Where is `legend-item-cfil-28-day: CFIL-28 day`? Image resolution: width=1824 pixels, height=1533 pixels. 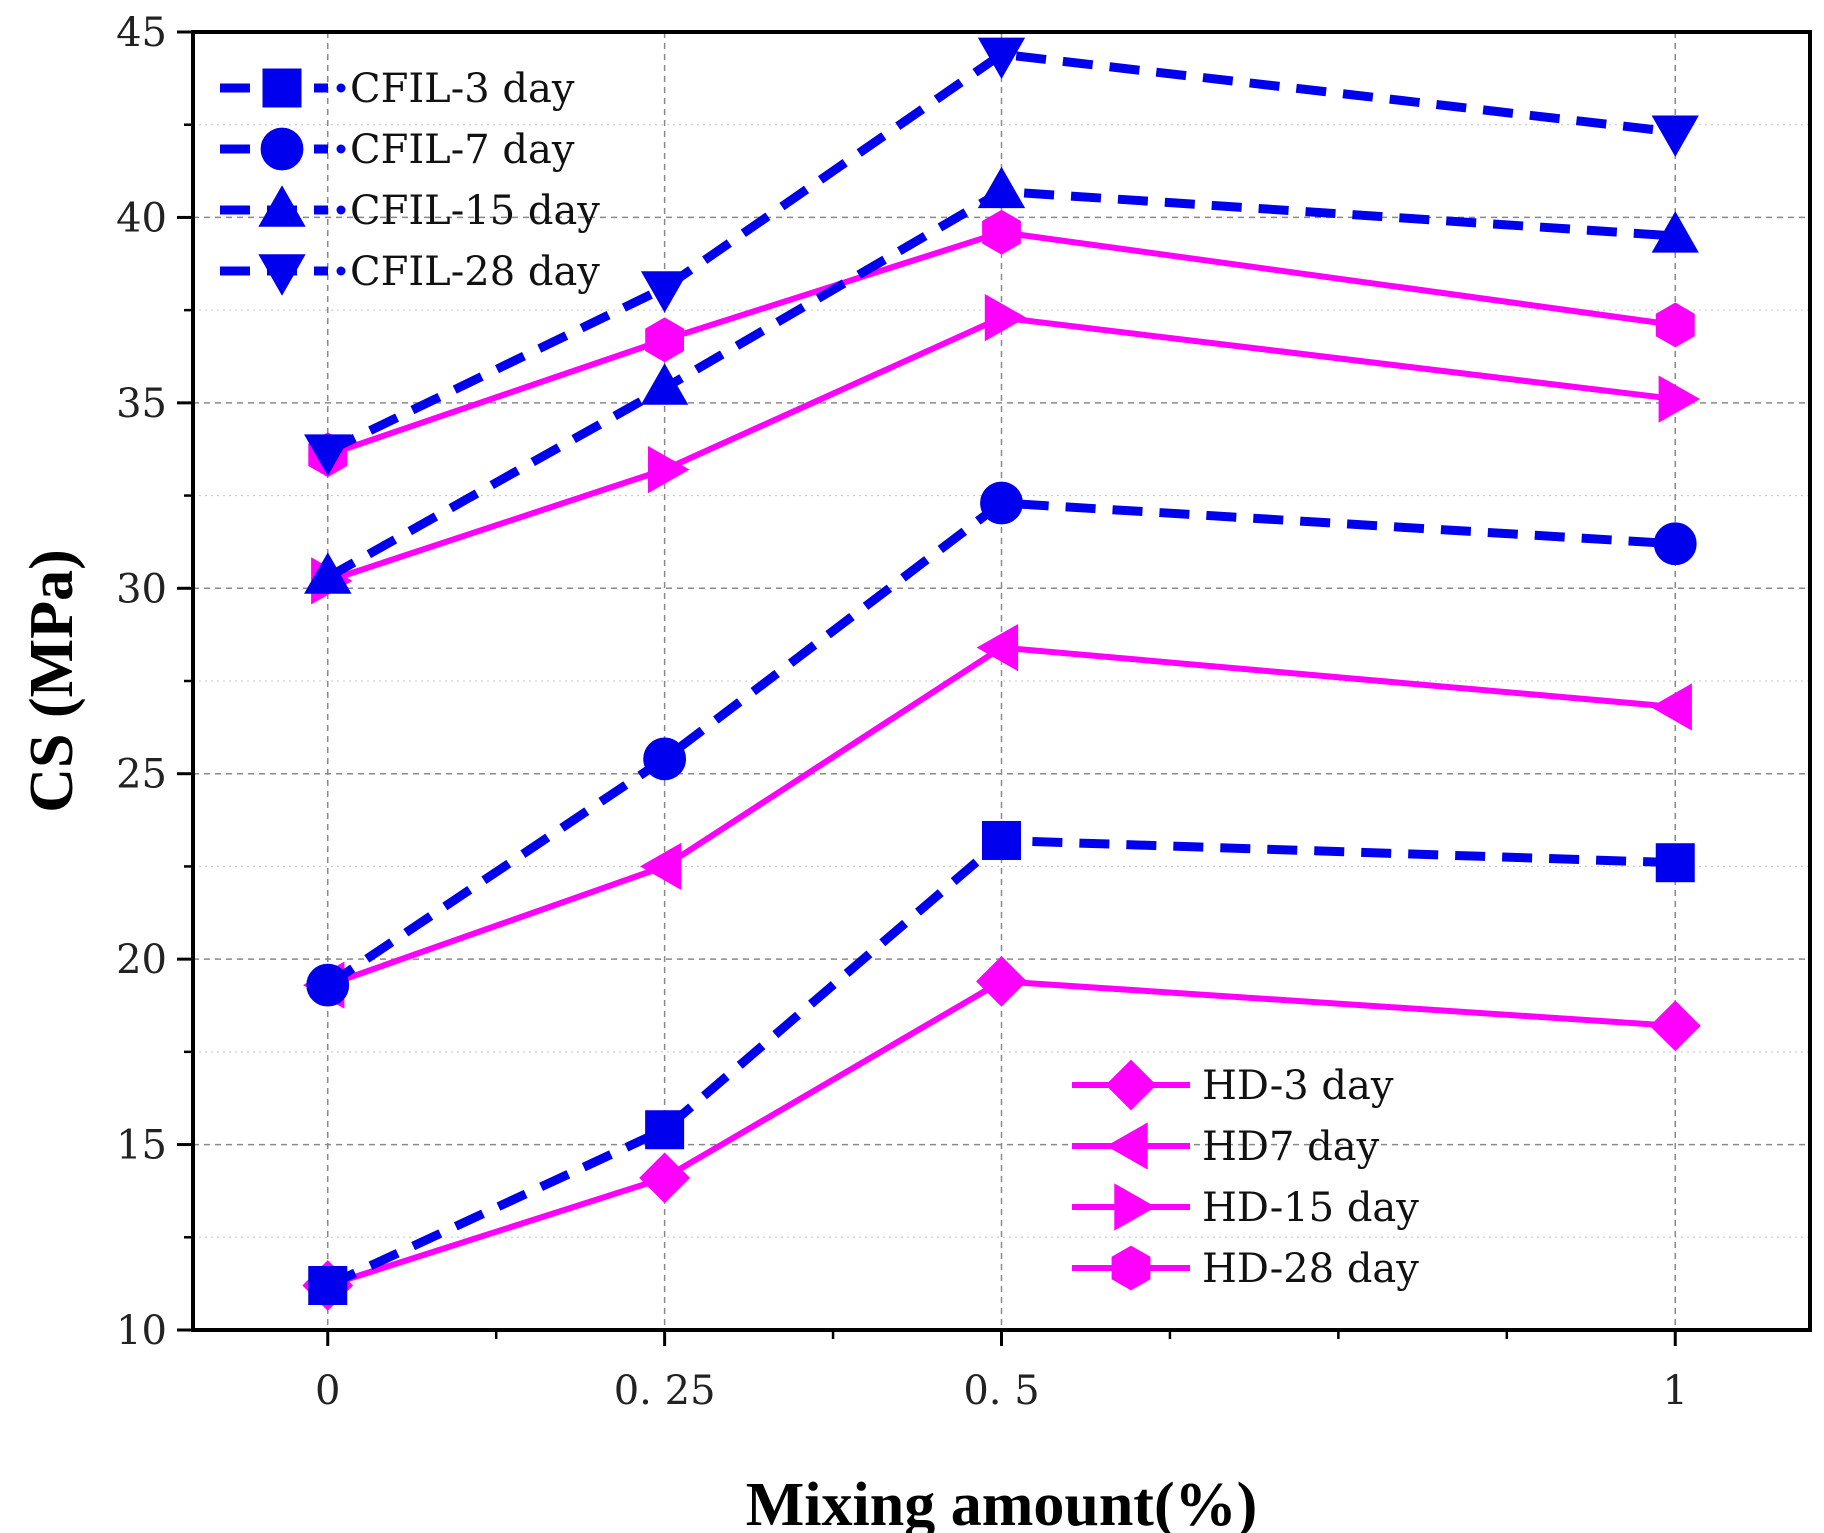 legend-item-cfil-28-day: CFIL-28 day is located at coordinates (410, 272).